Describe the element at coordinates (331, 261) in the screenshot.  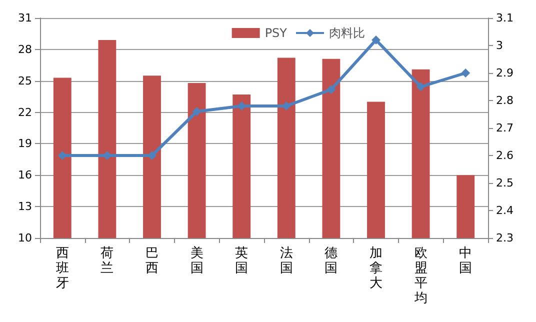
I see `x-tick-label: 德国` at that location.